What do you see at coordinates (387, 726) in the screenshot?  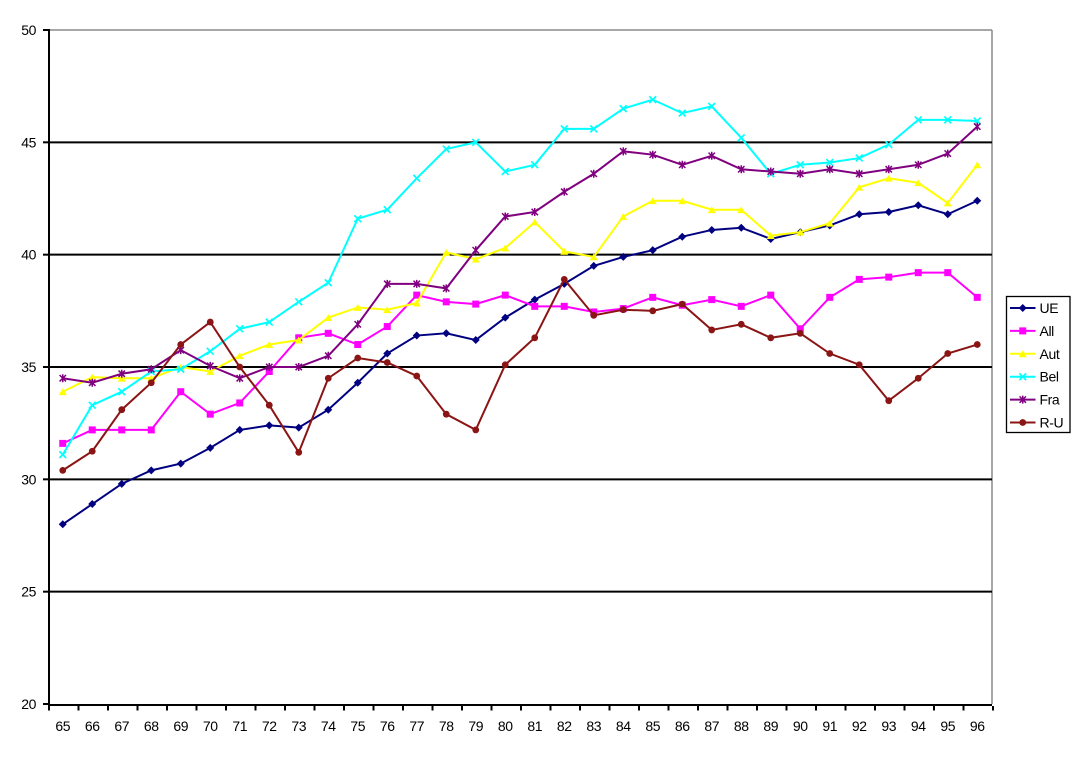 I see `svg-text: 76` at bounding box center [387, 726].